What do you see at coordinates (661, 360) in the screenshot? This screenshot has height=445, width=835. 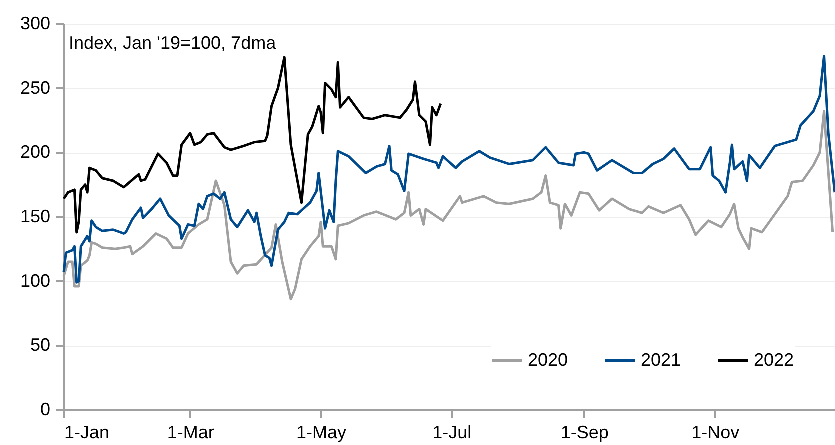 I see `legend-label: 2021` at bounding box center [661, 360].